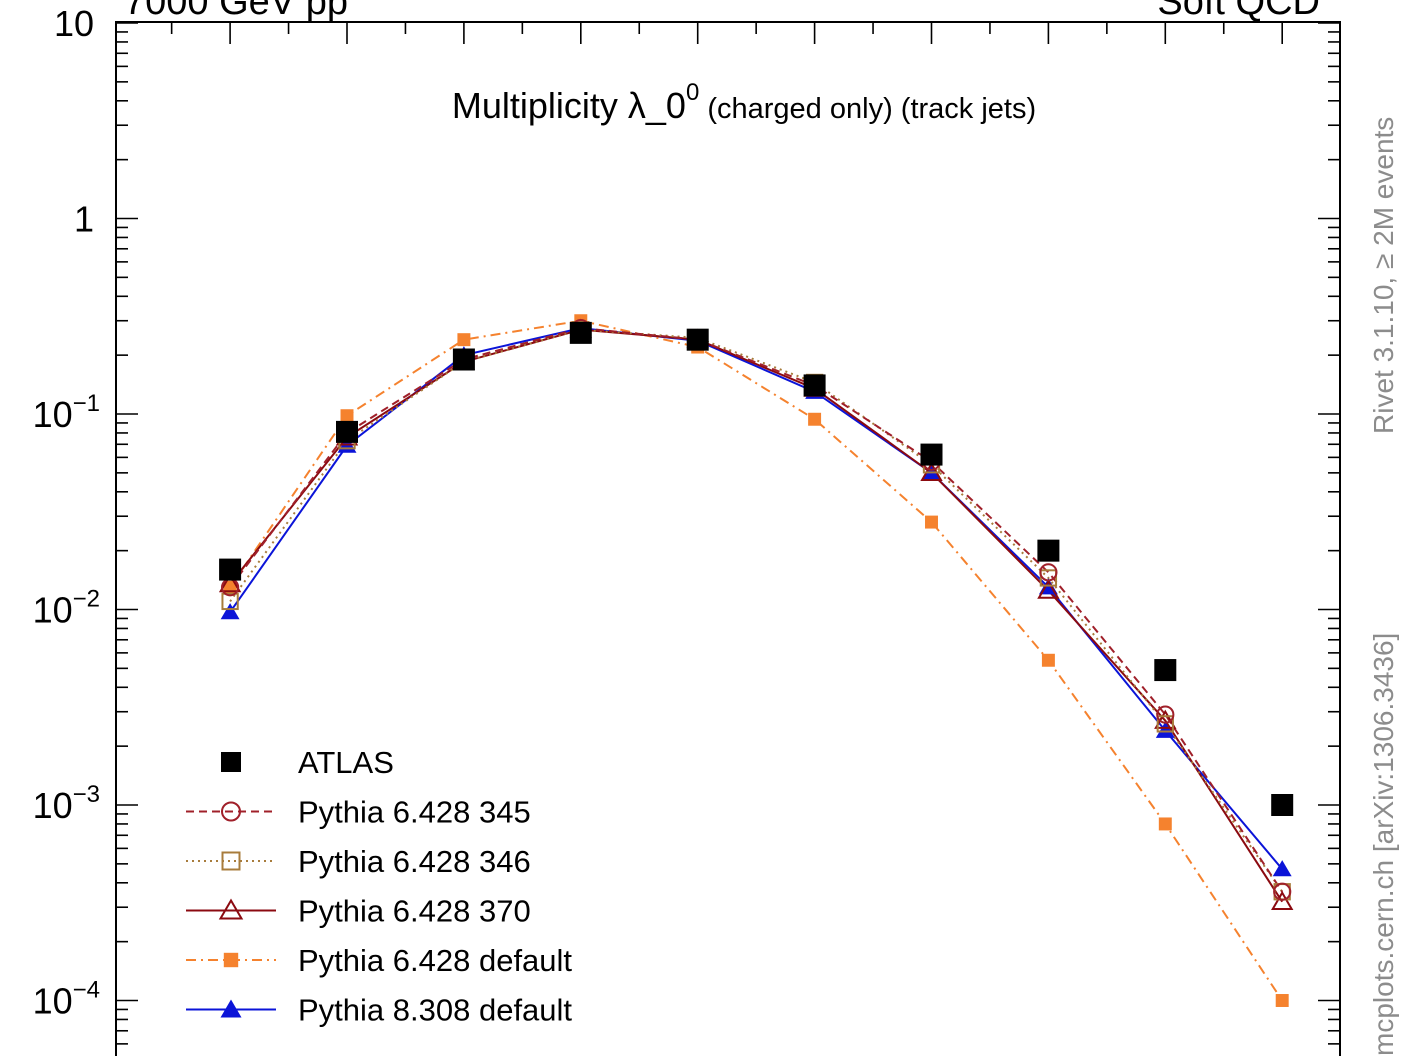 The height and width of the screenshot is (1056, 1411). I want to click on legend-item: Pythia 6.428 370, so click(358, 911).